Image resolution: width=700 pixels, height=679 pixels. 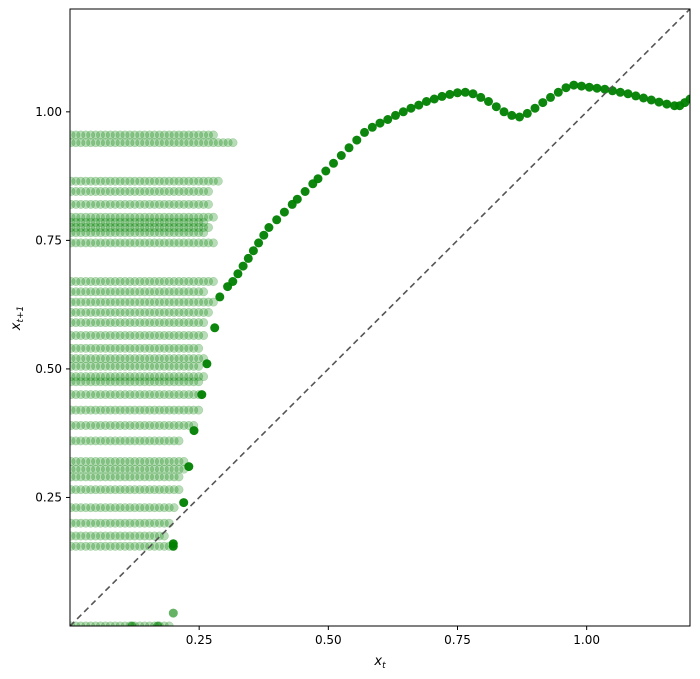 What do you see at coordinates (48, 369) in the screenshot?
I see `y-tick-label: 0.50` at bounding box center [48, 369].